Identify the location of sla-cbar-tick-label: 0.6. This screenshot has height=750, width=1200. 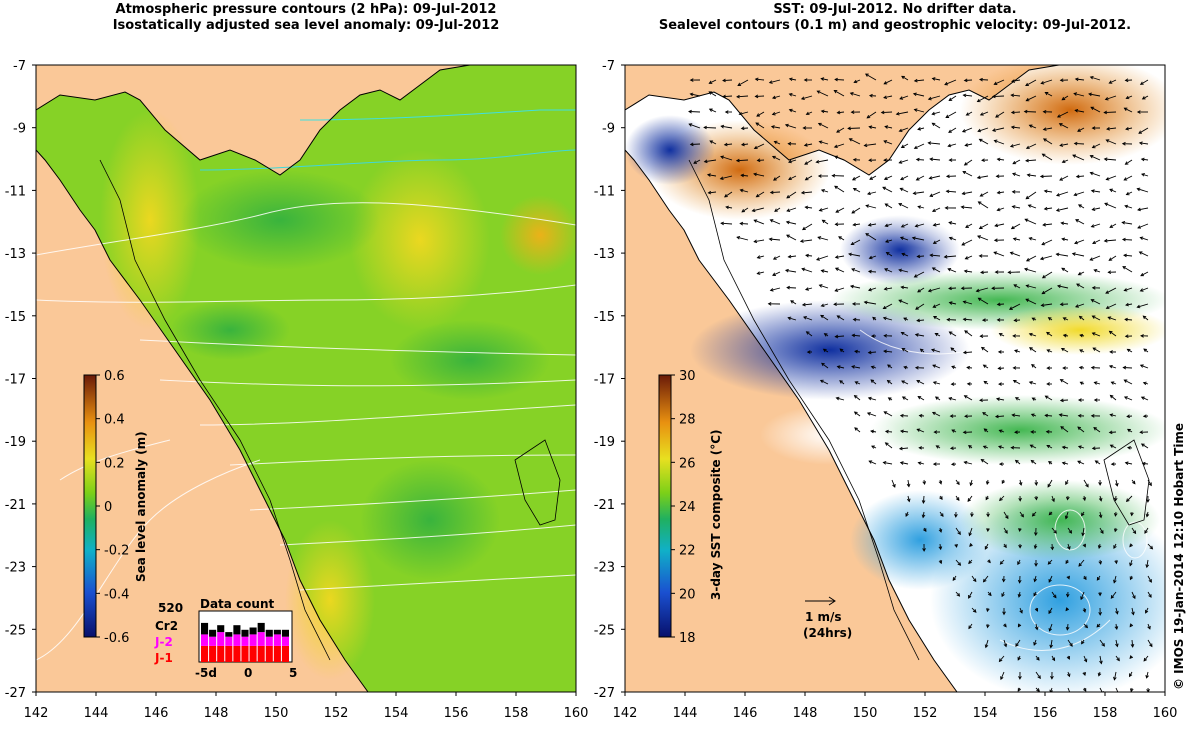
(114, 376).